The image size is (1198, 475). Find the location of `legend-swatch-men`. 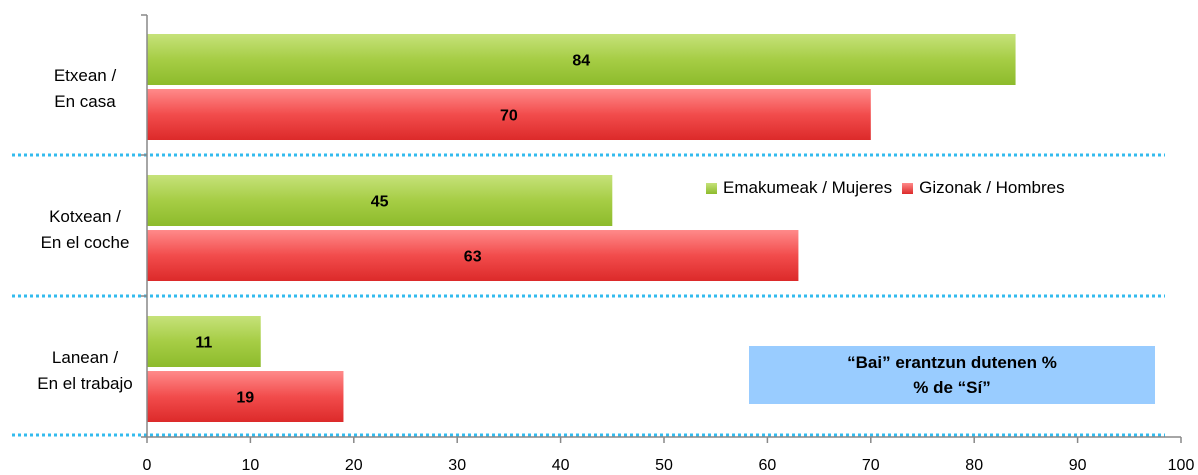

legend-swatch-men is located at coordinates (908, 188).